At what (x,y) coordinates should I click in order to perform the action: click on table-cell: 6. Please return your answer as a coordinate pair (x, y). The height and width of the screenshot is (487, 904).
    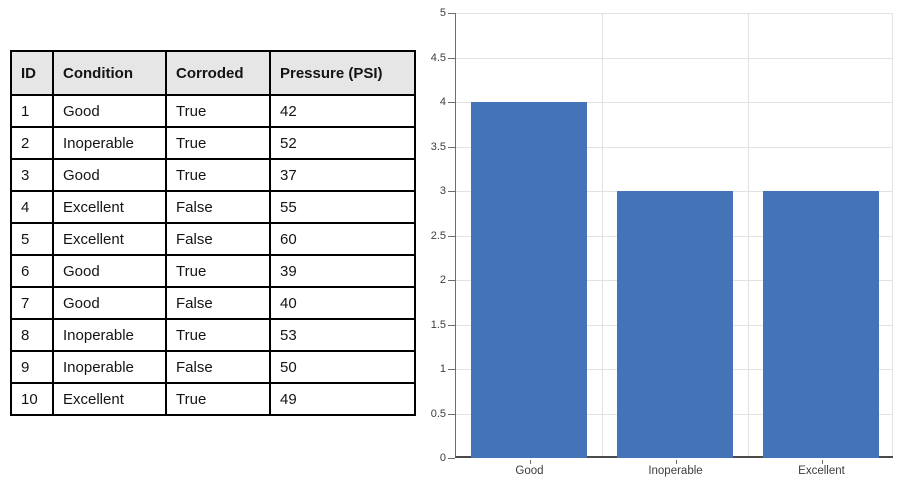
    Looking at the image, I should click on (32, 271).